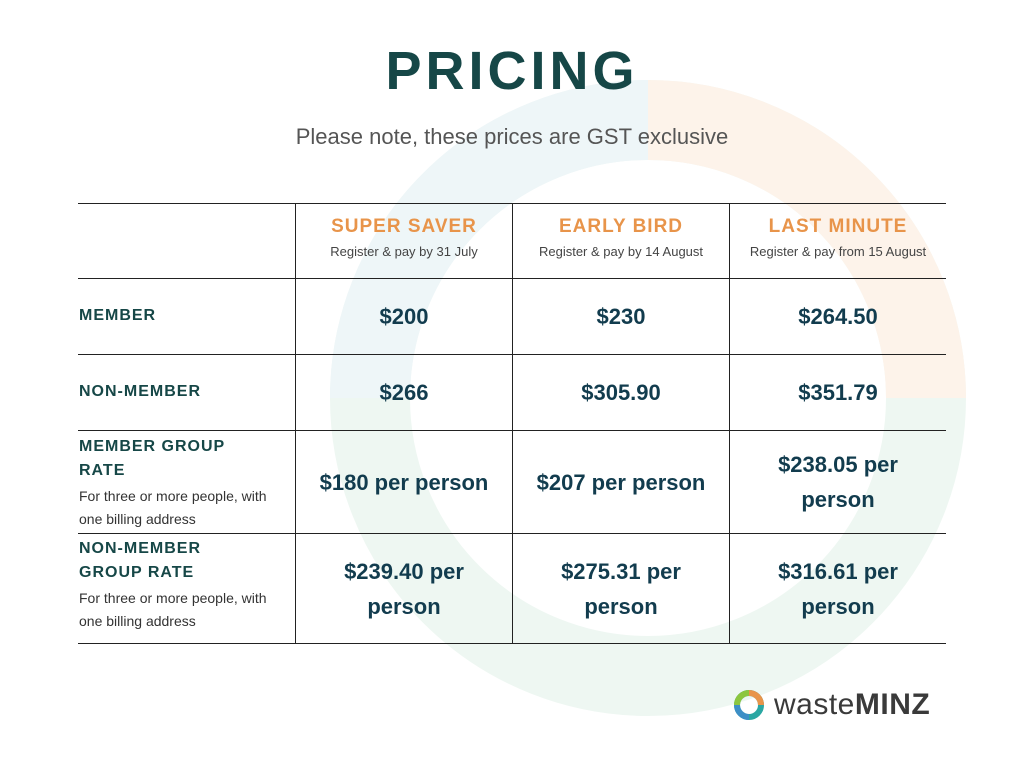  I want to click on price-non-member-group-early-bird: $275.31 per person, so click(621, 588).